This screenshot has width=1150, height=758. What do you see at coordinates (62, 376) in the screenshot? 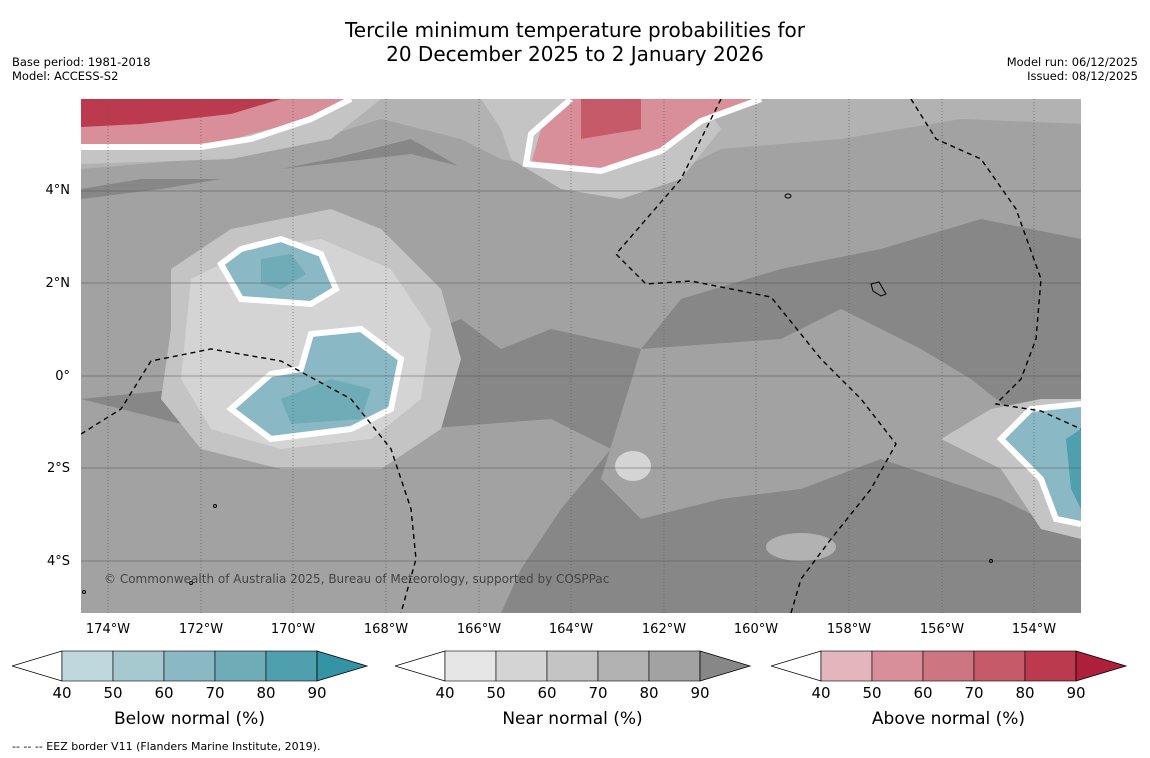
I see `lat-label: 0°` at bounding box center [62, 376].